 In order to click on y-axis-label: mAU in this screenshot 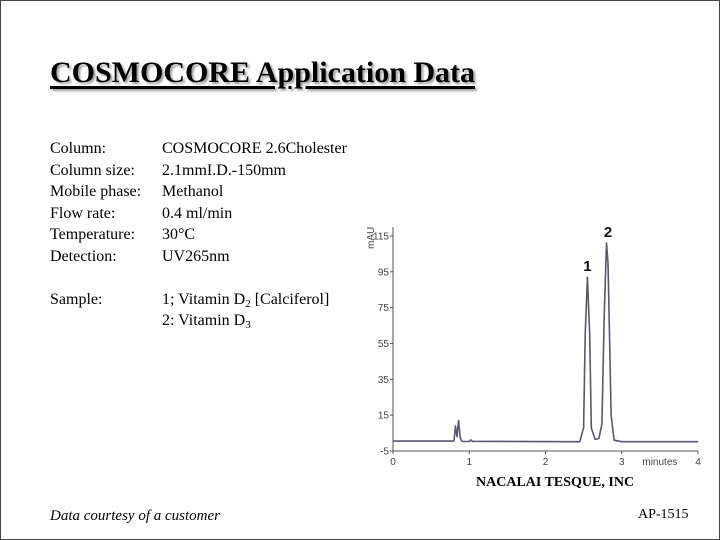, I will do `click(371, 238)`.